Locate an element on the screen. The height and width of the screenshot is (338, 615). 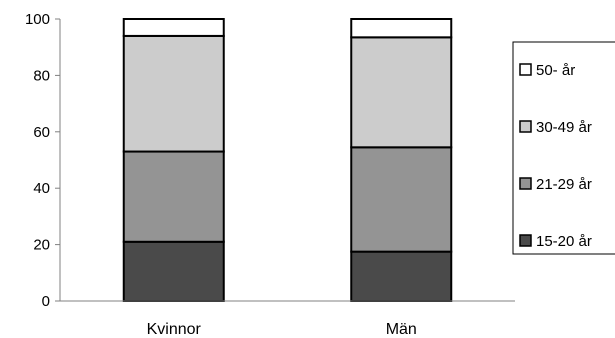
y-tick-label: 80 is located at coordinates (41, 75).